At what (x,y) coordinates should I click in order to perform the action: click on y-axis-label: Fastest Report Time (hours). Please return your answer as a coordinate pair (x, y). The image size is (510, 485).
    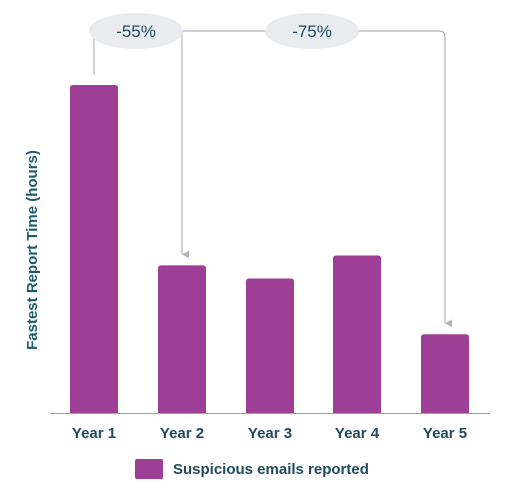
    Looking at the image, I should click on (32, 250).